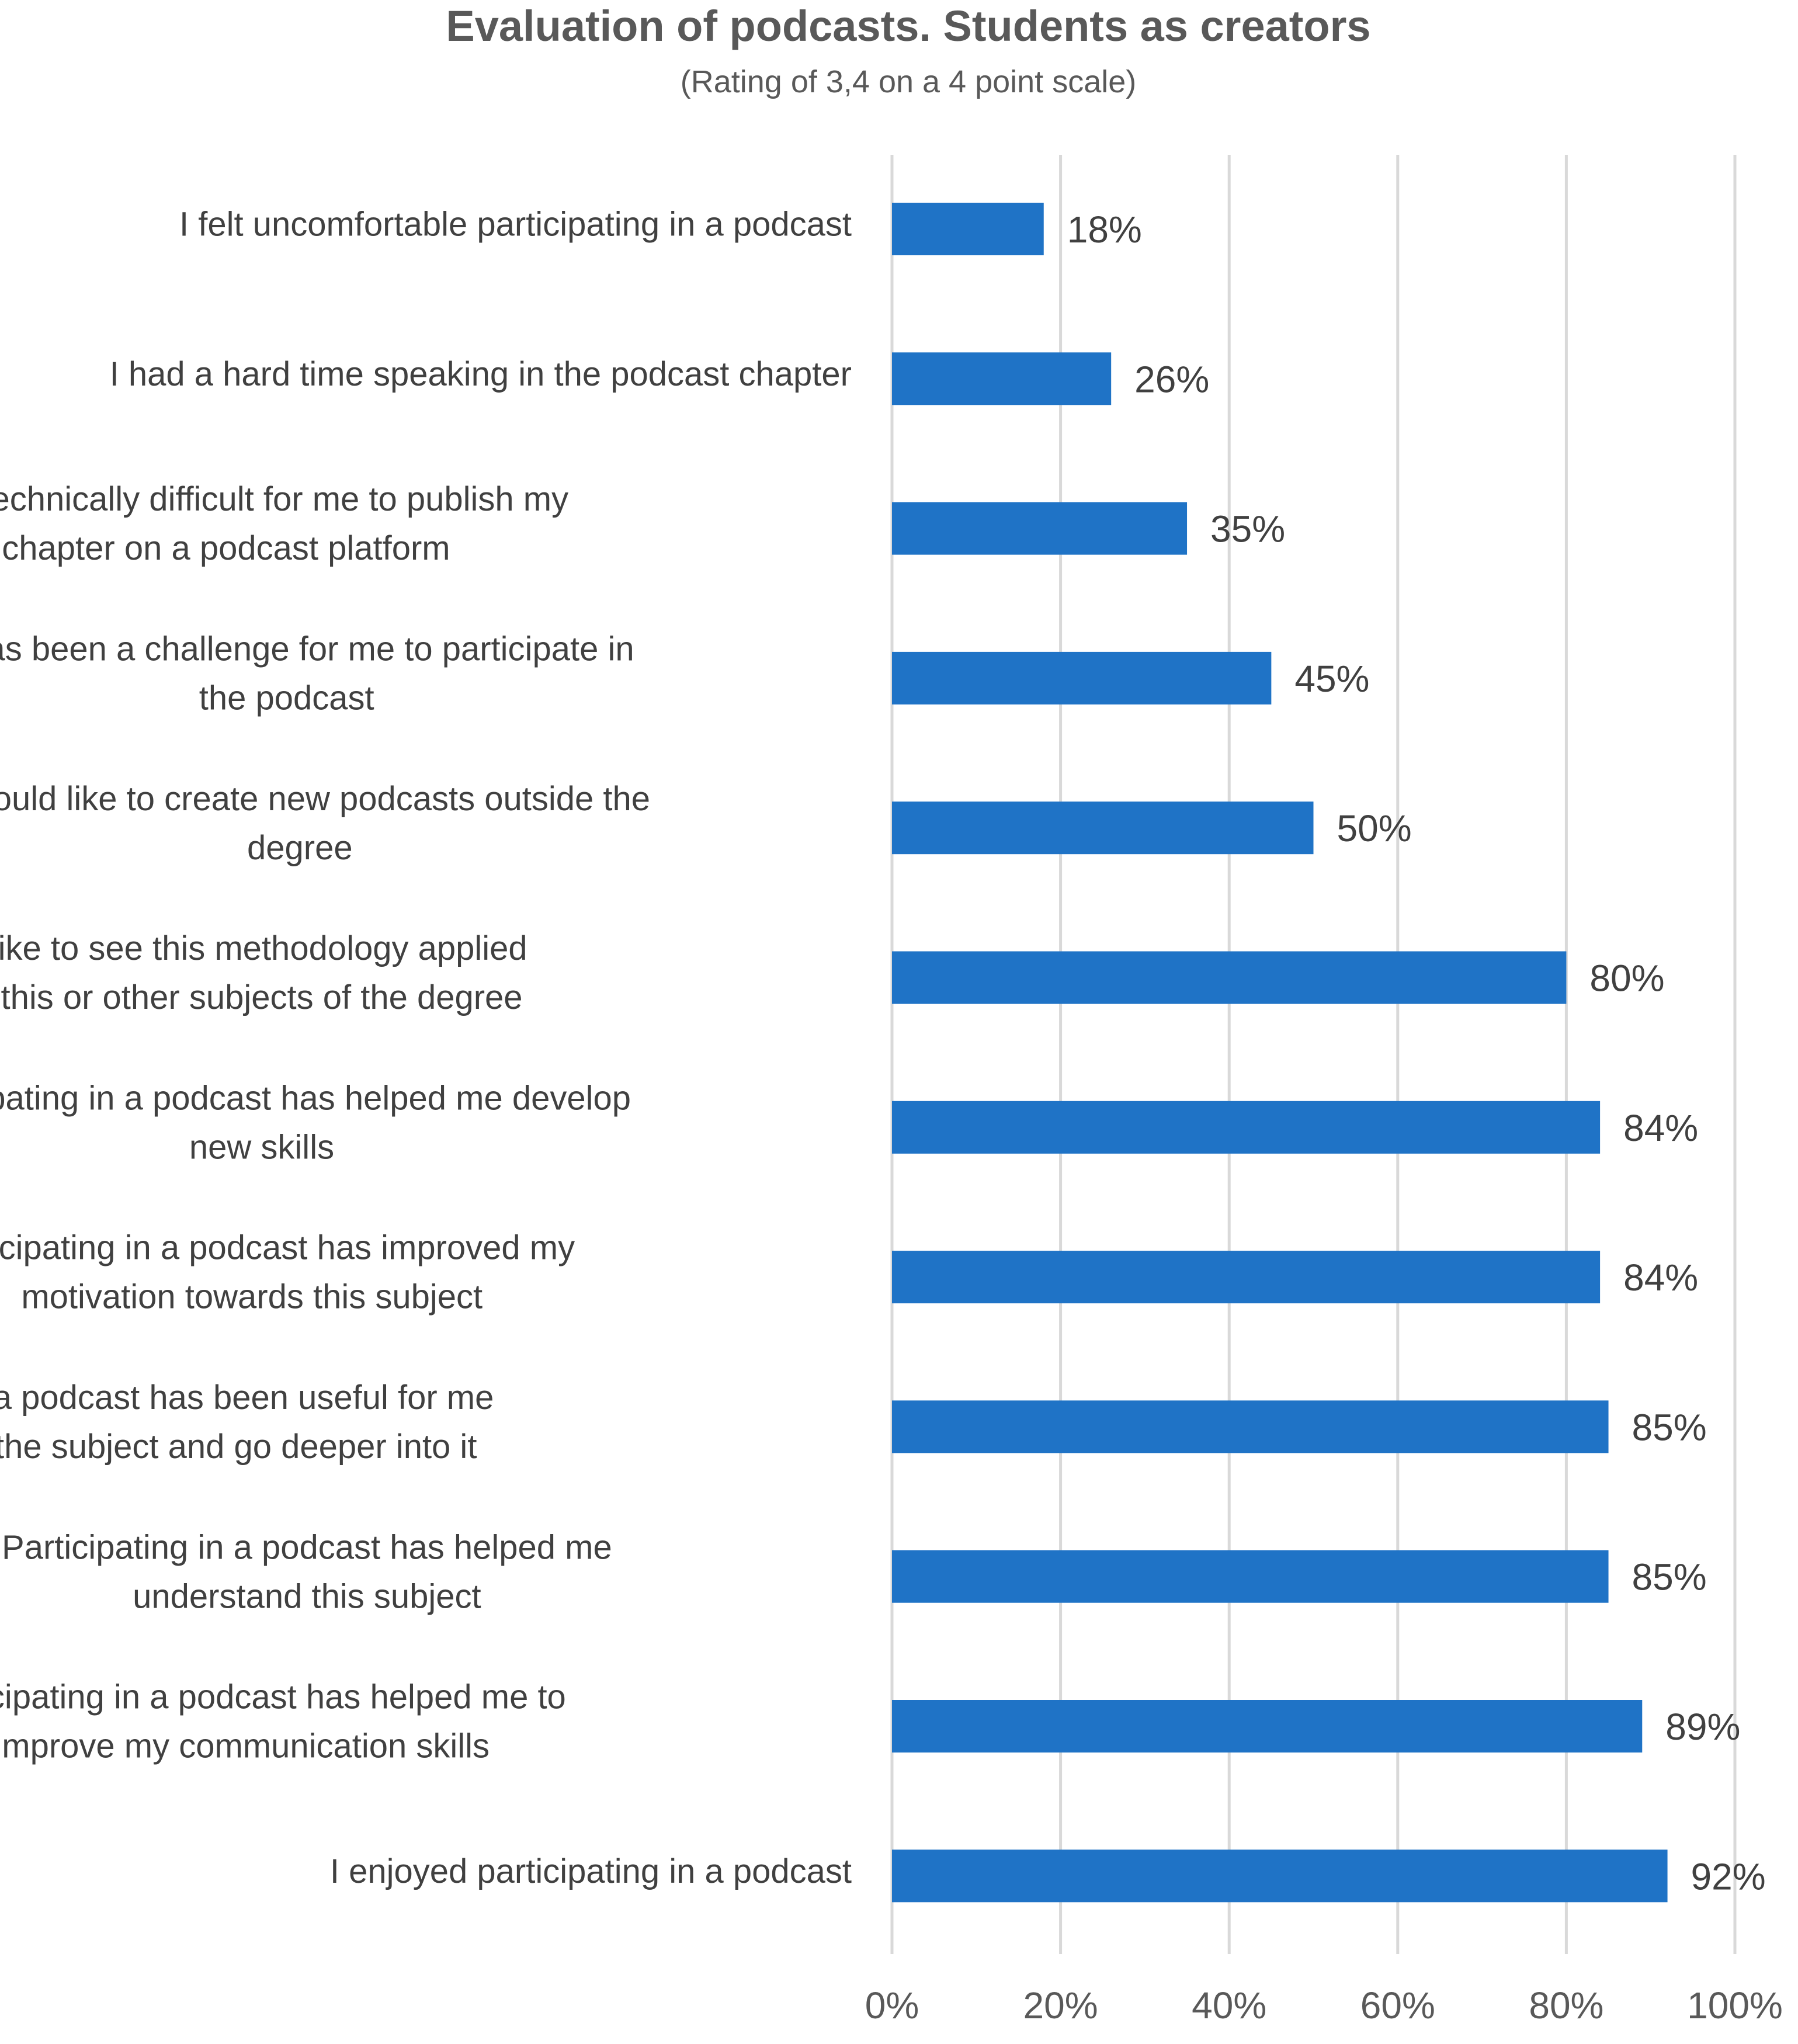 The image size is (1798, 2044). I want to click on x-tick-label: 40%, so click(1229, 2005).